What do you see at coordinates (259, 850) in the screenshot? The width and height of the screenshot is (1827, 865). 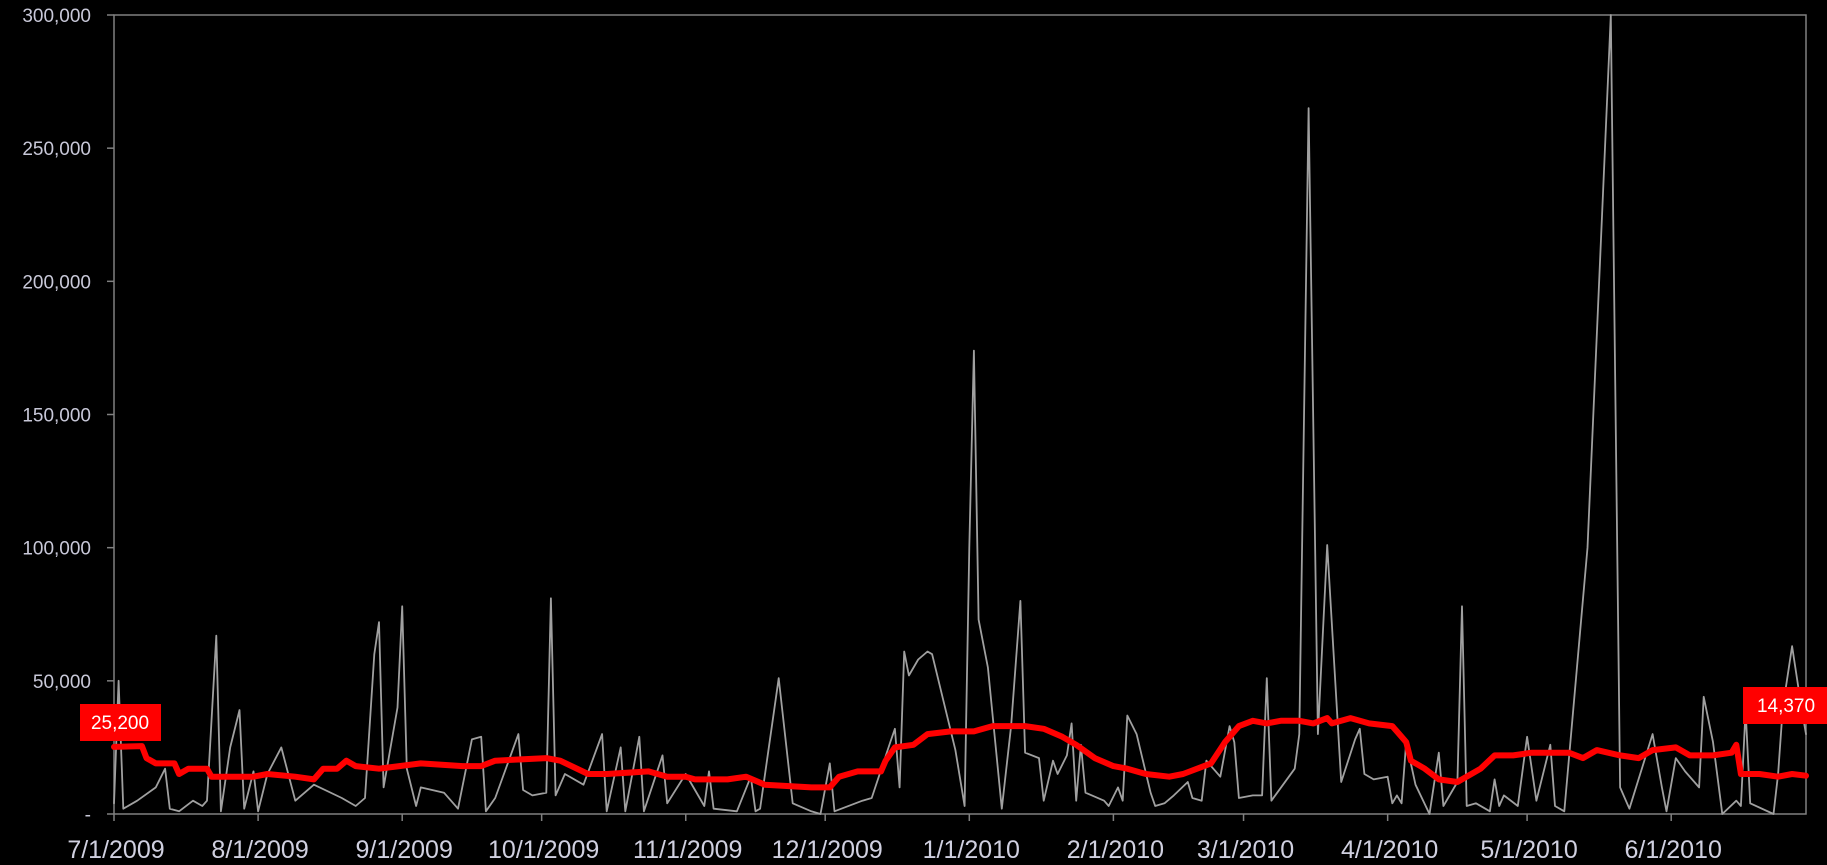 I see `x-tick-label: 8/1/2009` at bounding box center [259, 850].